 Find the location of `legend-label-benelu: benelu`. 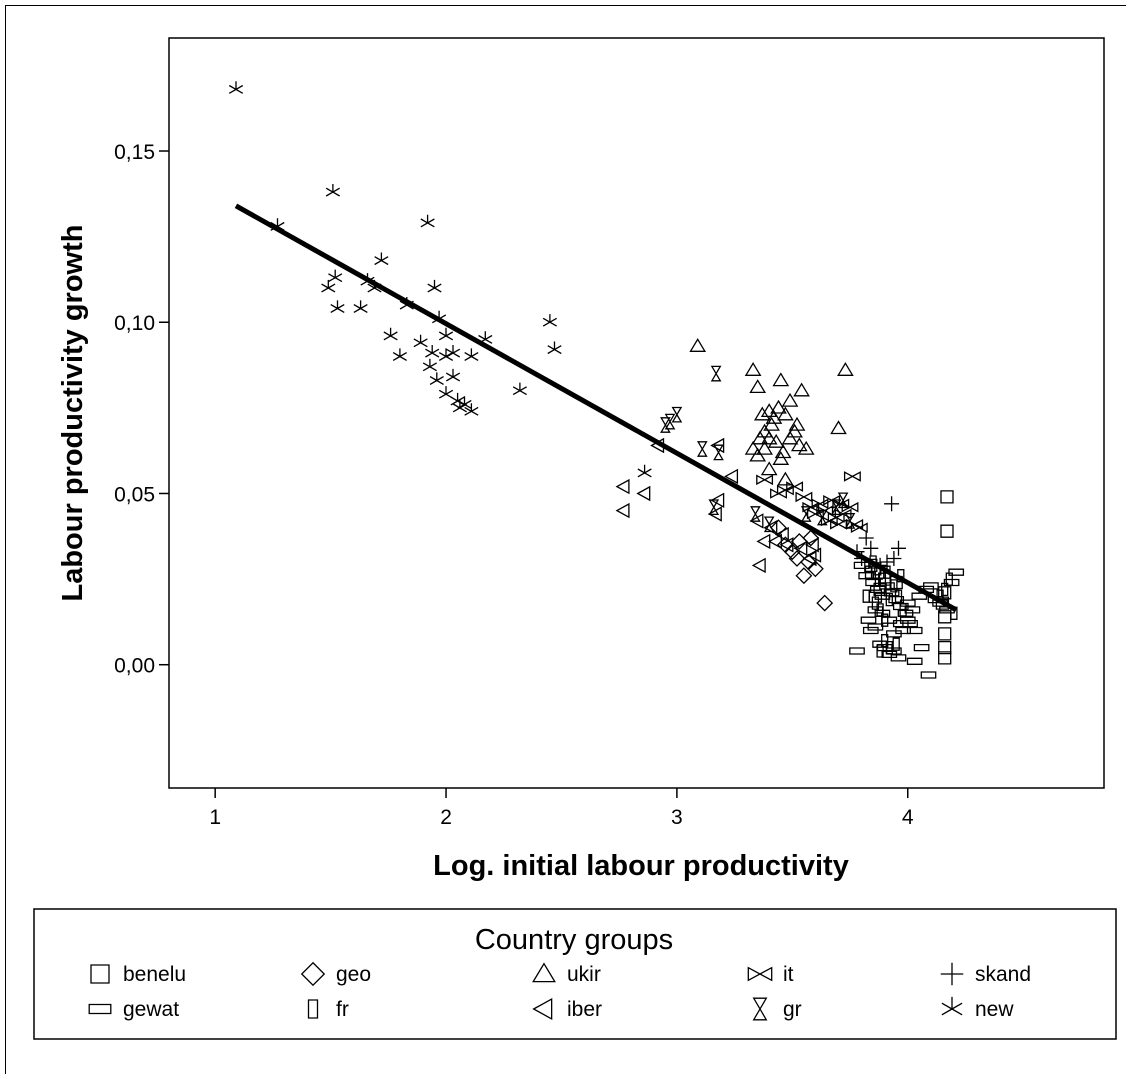

legend-label-benelu: benelu is located at coordinates (154, 974).